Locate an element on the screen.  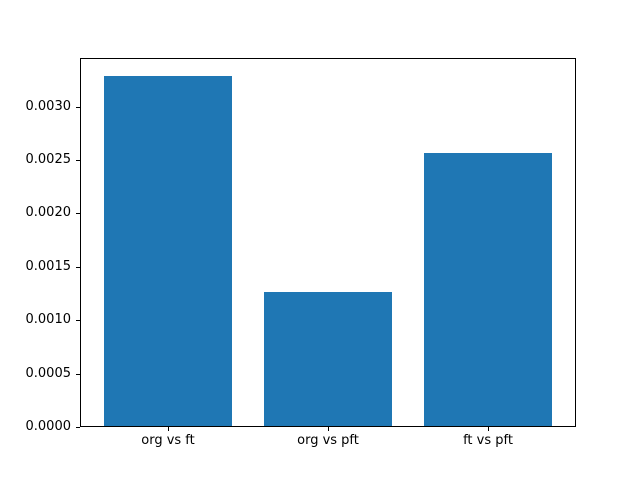
y-tick-label: 0.0010 is located at coordinates (48, 319).